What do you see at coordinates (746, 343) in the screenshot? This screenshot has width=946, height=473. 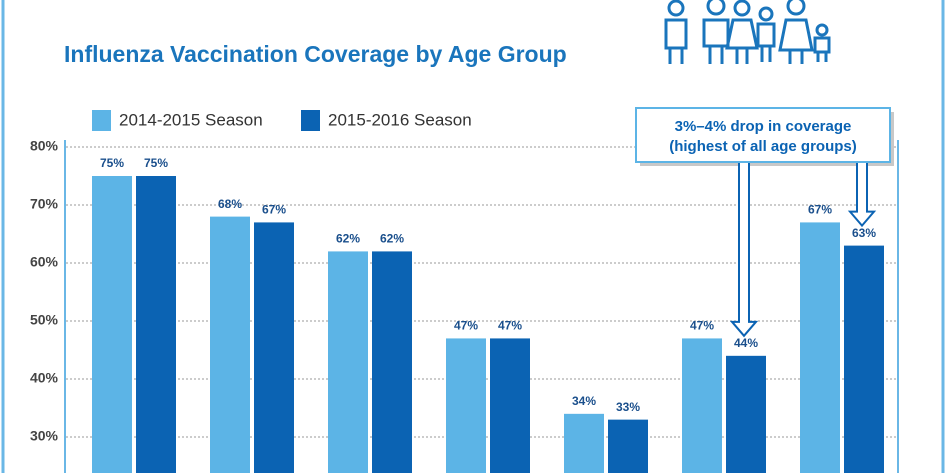 I see `data-label: 44%` at bounding box center [746, 343].